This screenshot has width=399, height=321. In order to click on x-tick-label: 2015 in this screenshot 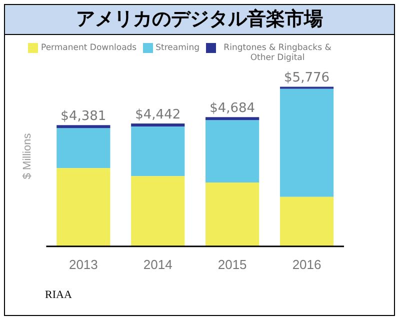, I will do `click(232, 264)`.